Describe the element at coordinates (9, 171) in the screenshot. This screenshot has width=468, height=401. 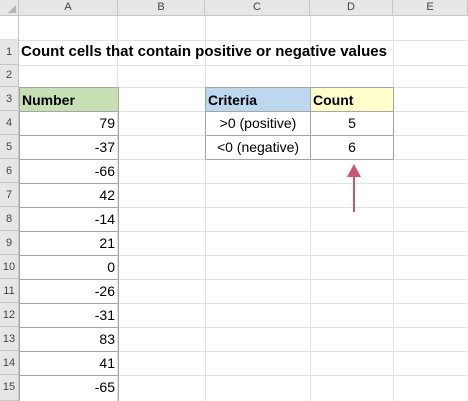
I see `row-header-6: 6` at that location.